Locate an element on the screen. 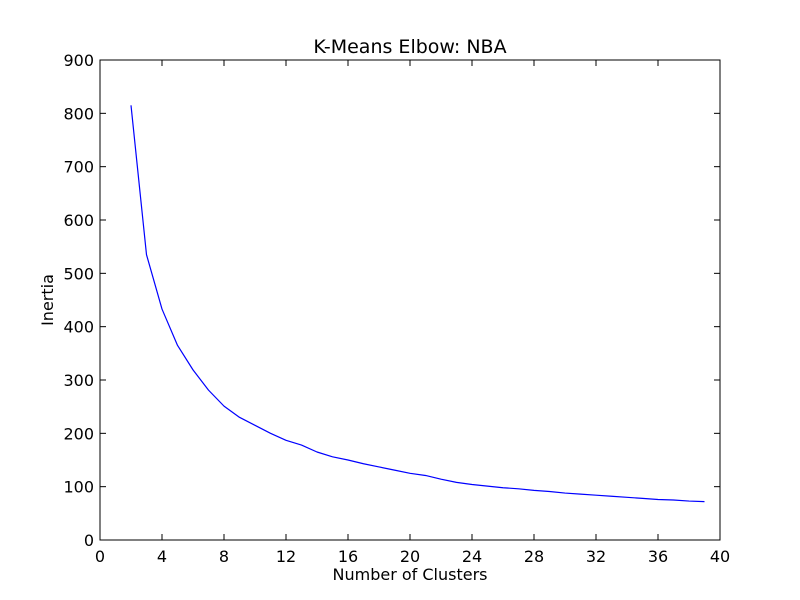 This screenshot has height=600, width=800. x-tick-label: 8 is located at coordinates (224, 556).